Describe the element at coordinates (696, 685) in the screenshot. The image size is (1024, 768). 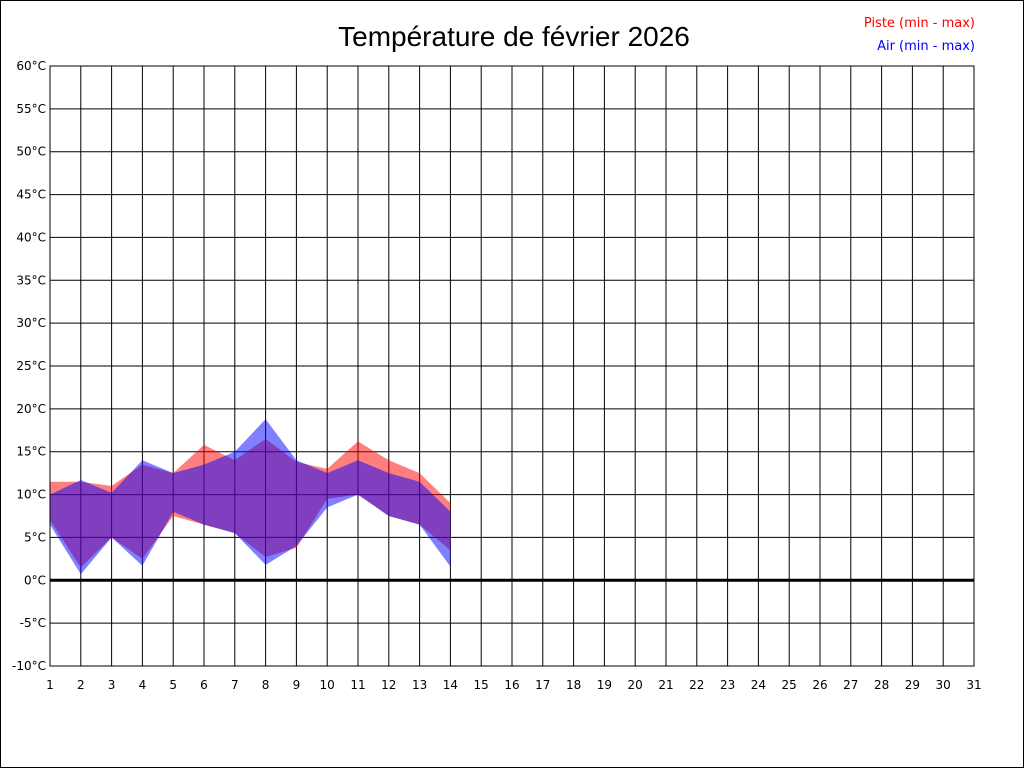
I see `x-tick-label: 22` at that location.